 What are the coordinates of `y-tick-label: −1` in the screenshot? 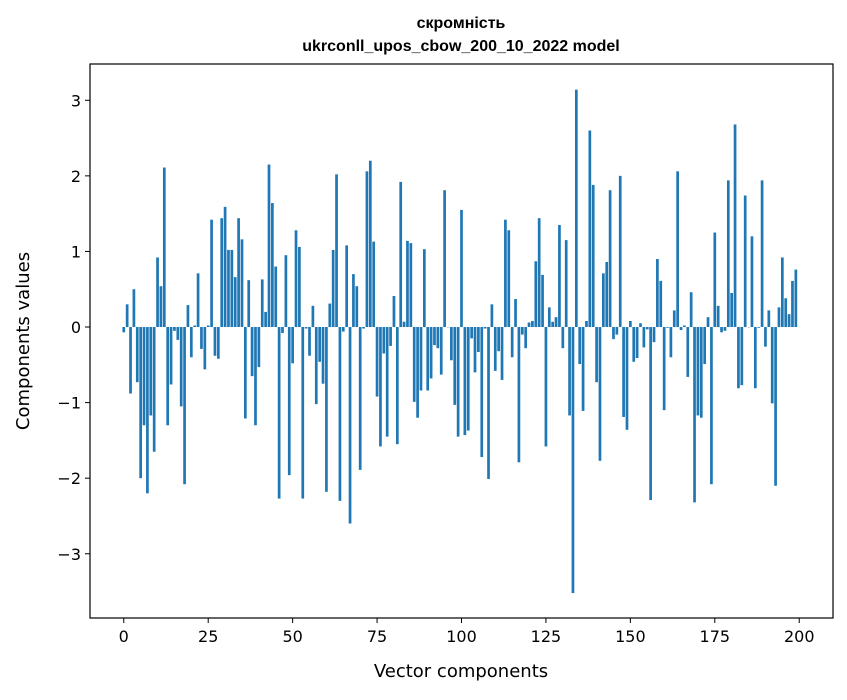 It's located at (69, 403).